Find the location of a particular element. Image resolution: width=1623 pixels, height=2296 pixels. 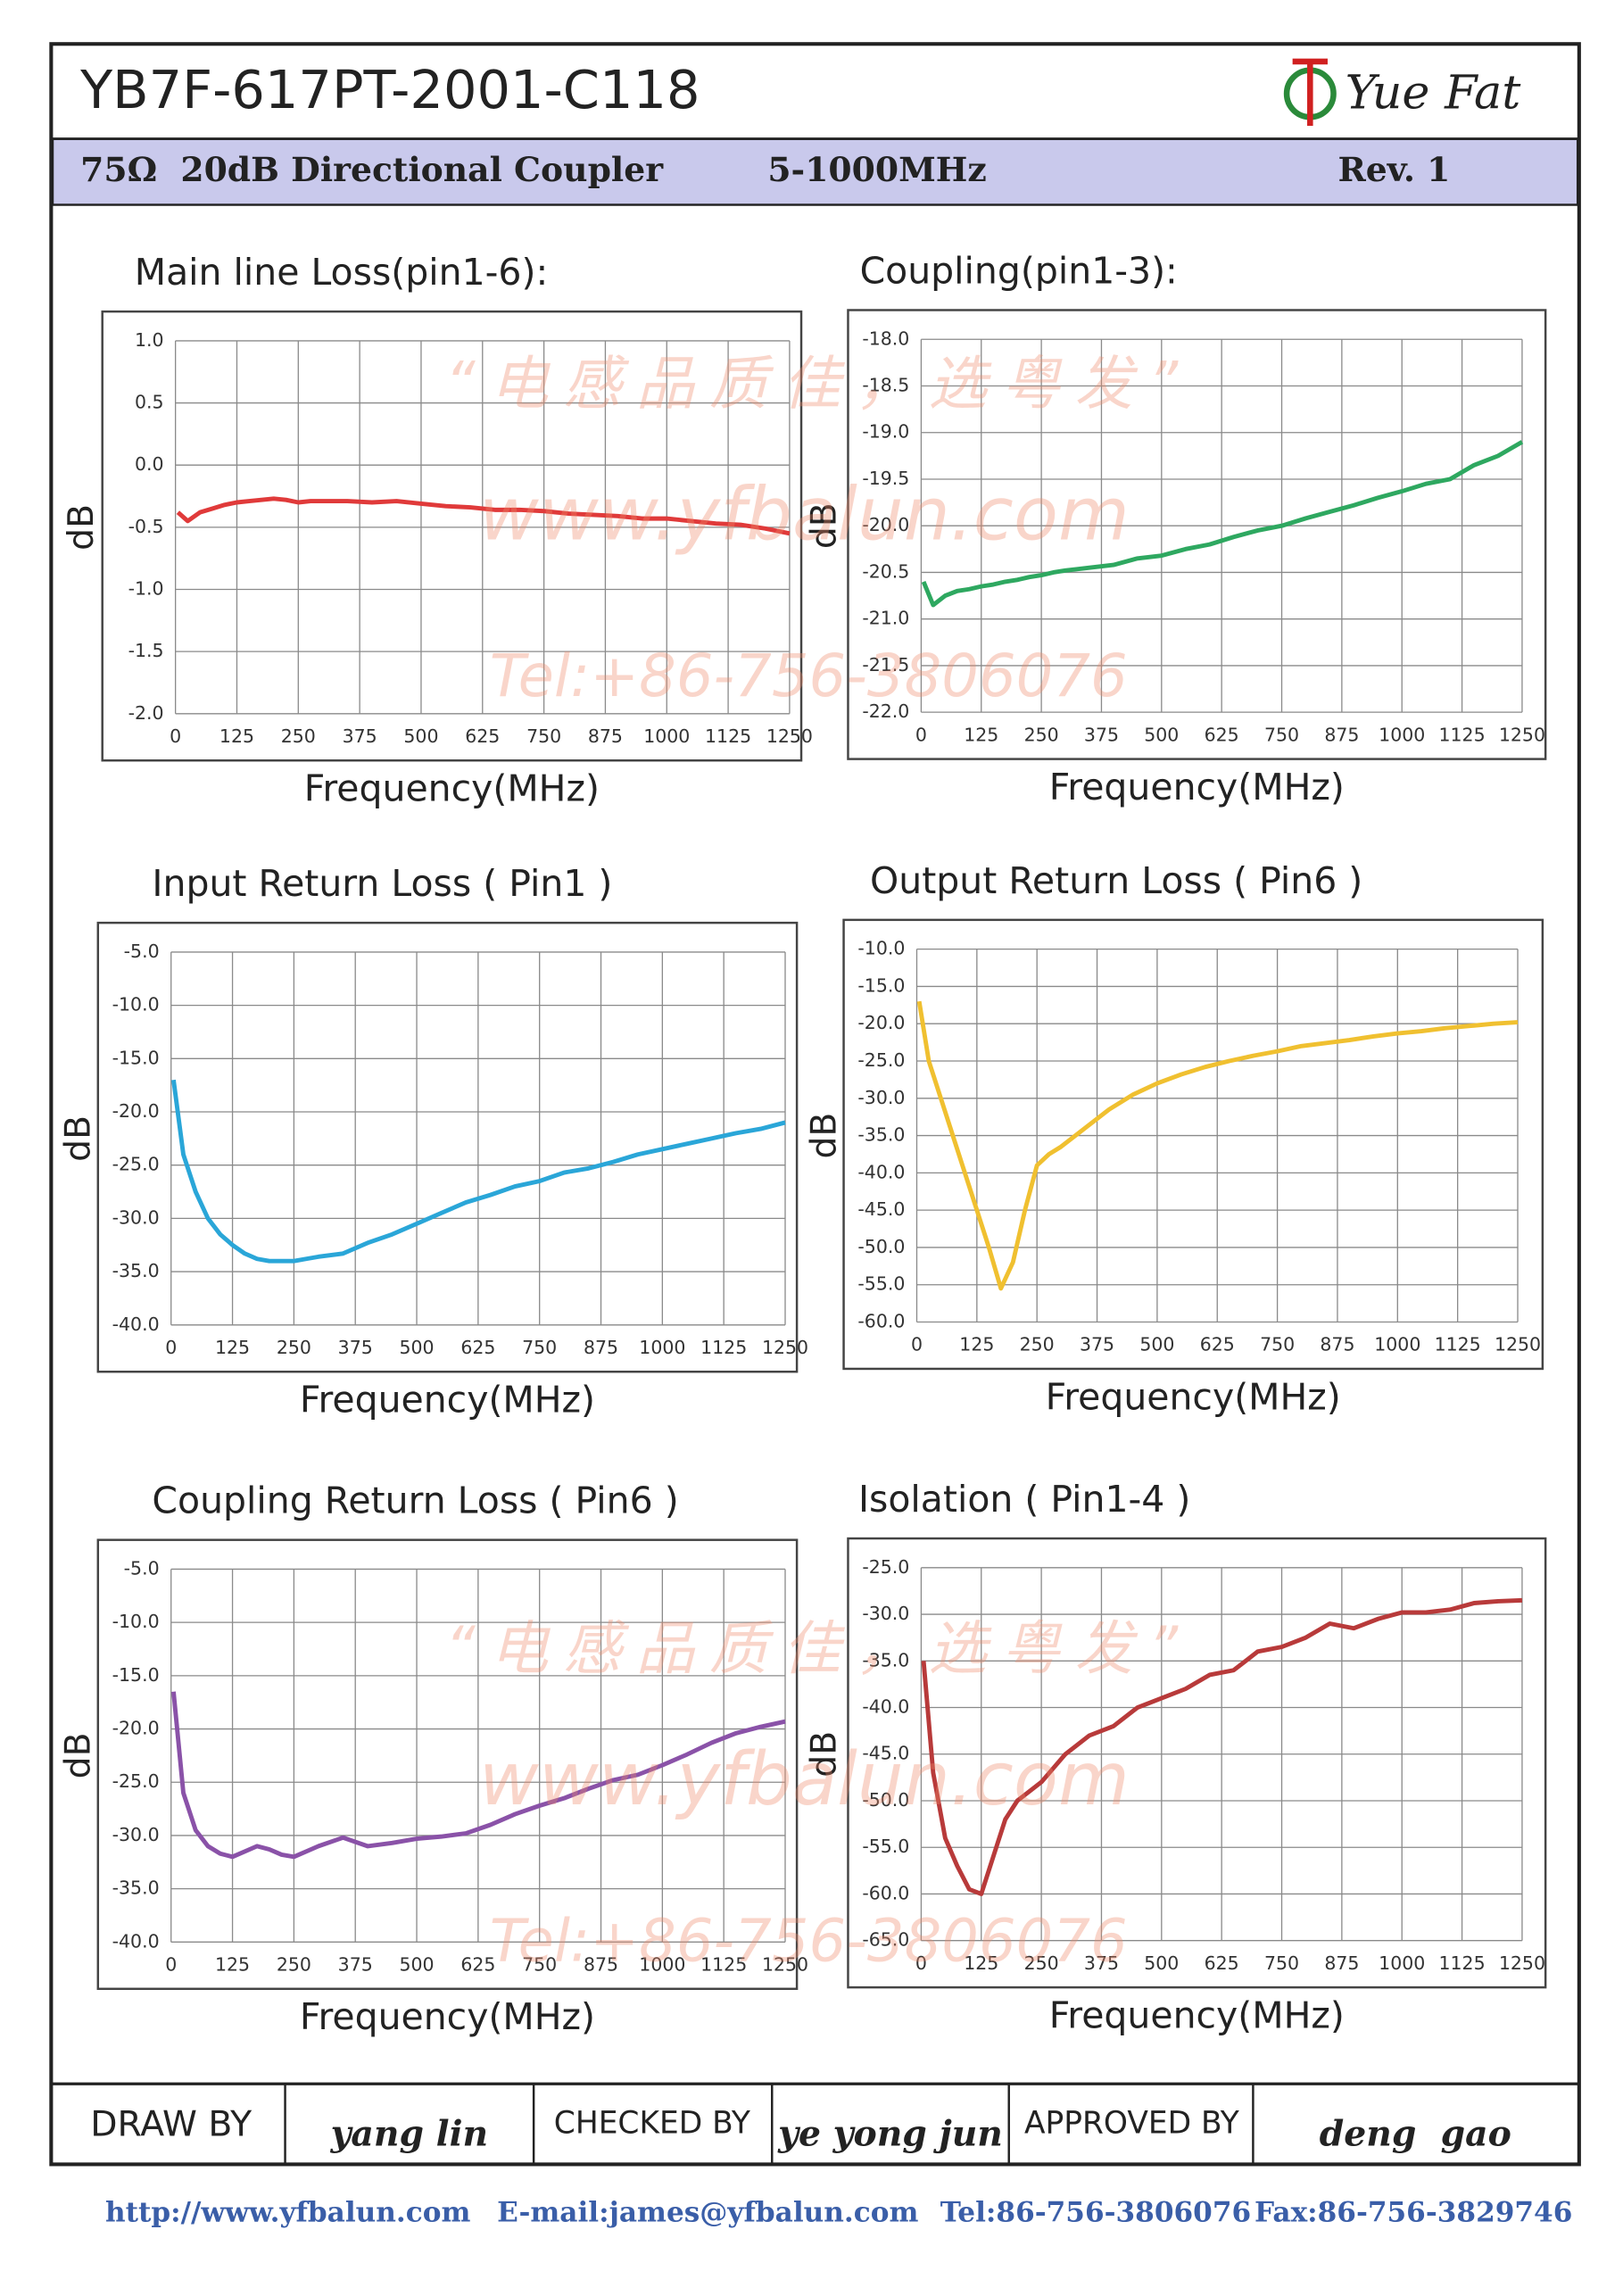

description: 75Ω 20dB Directional Coupler is located at coordinates (372, 169).